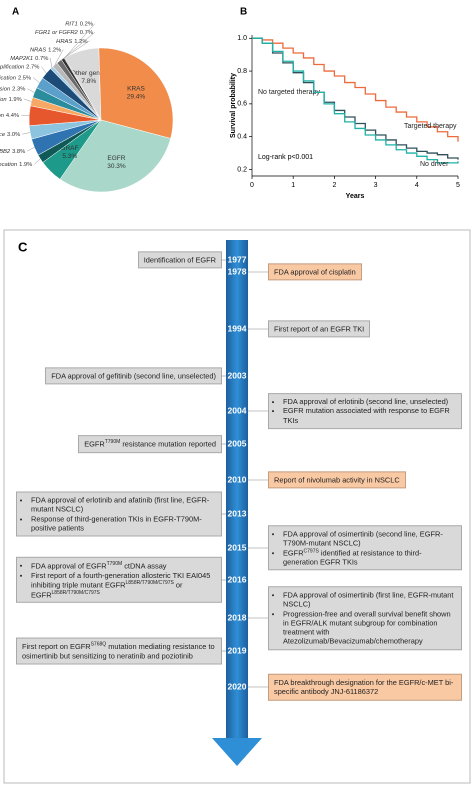 The image size is (474, 787). Describe the element at coordinates (69, 566) in the screenshot. I see `text-run: FDA approval of EGFR` at that location.